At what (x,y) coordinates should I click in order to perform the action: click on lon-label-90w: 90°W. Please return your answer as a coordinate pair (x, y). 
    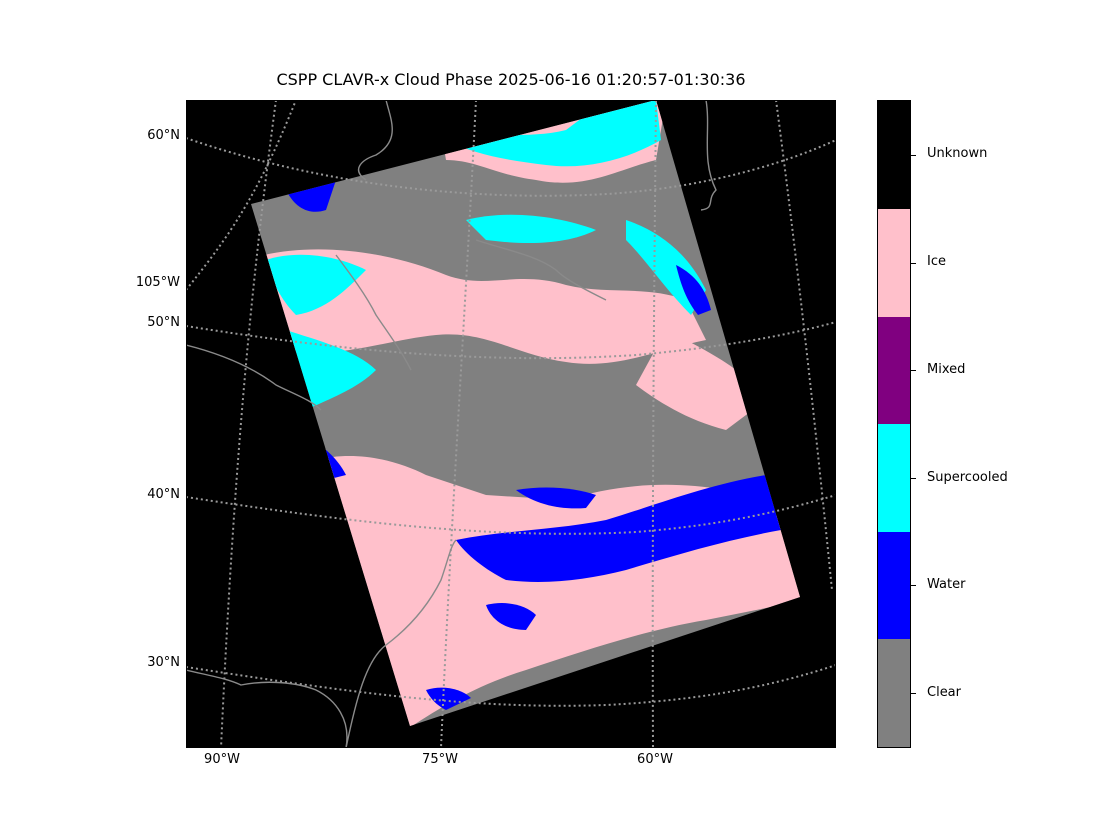
    Looking at the image, I should click on (222, 759).